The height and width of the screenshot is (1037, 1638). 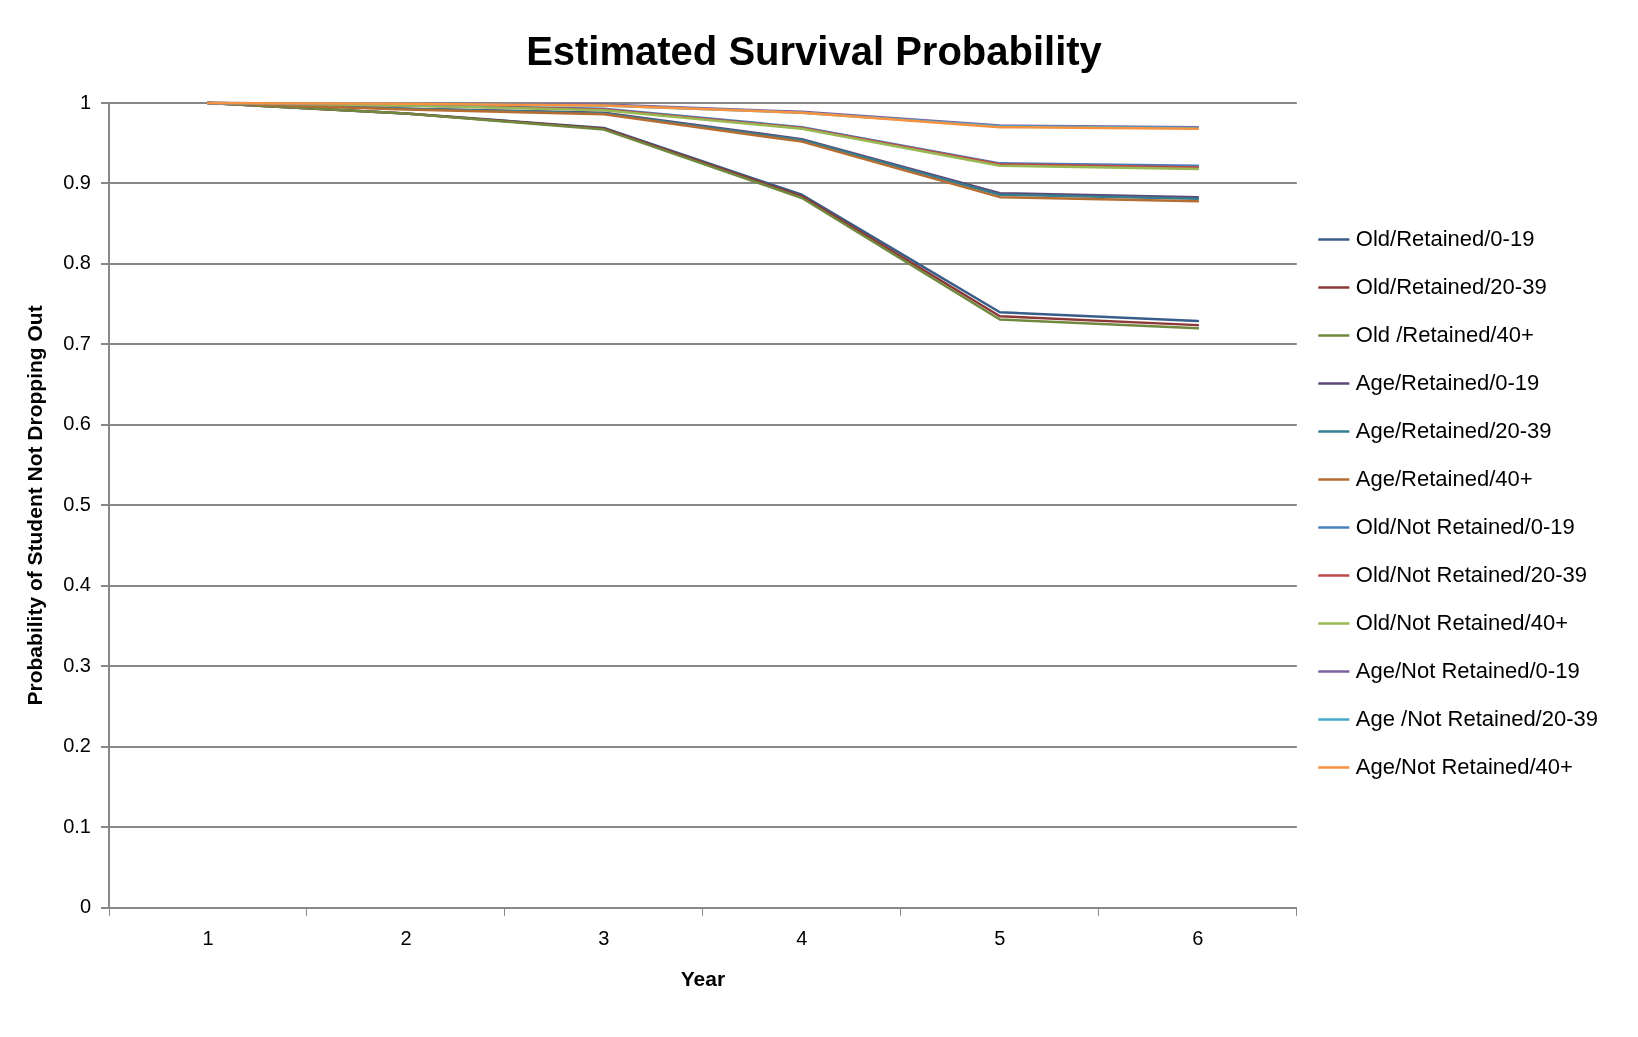 What do you see at coordinates (814, 51) in the screenshot?
I see `chart-title: Estimated Survival Probability` at bounding box center [814, 51].